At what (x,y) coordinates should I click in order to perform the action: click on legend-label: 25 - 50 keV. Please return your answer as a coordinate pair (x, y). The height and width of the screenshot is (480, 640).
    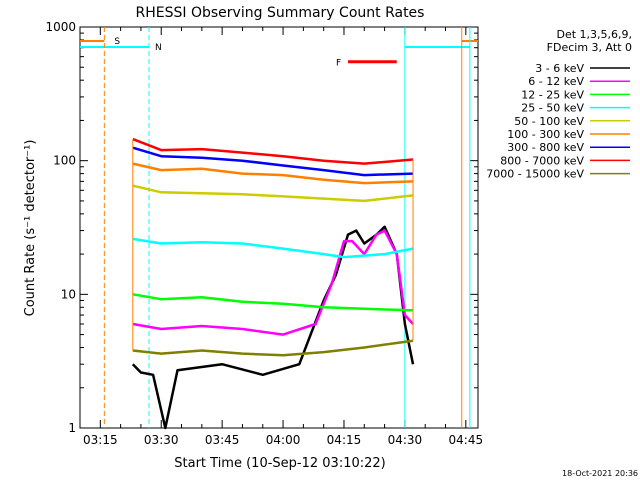
    Looking at the image, I should click on (552, 108).